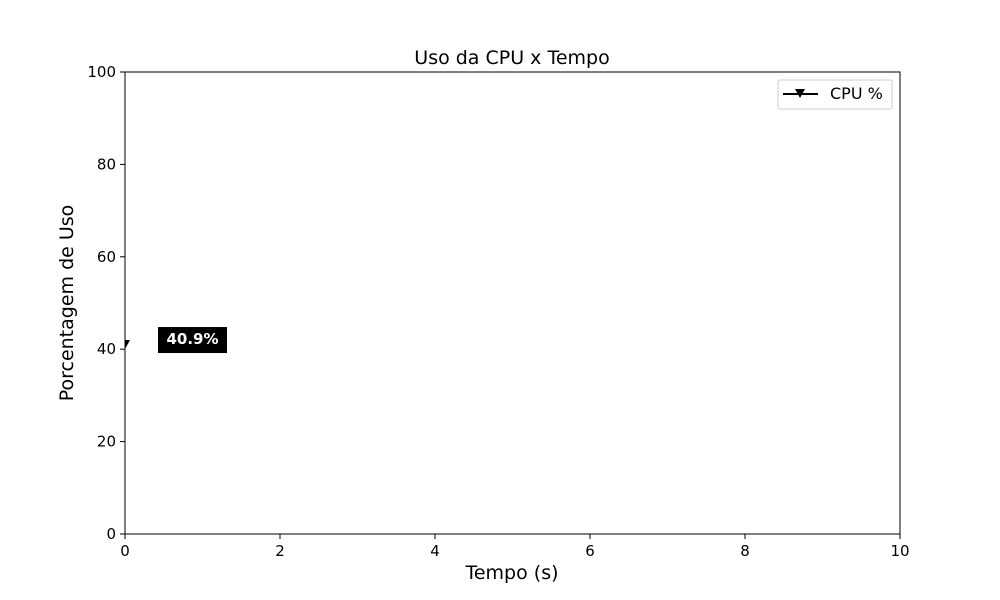 This screenshot has height=600, width=1000. What do you see at coordinates (435, 551) in the screenshot?
I see `x-tick-label: 4` at bounding box center [435, 551].